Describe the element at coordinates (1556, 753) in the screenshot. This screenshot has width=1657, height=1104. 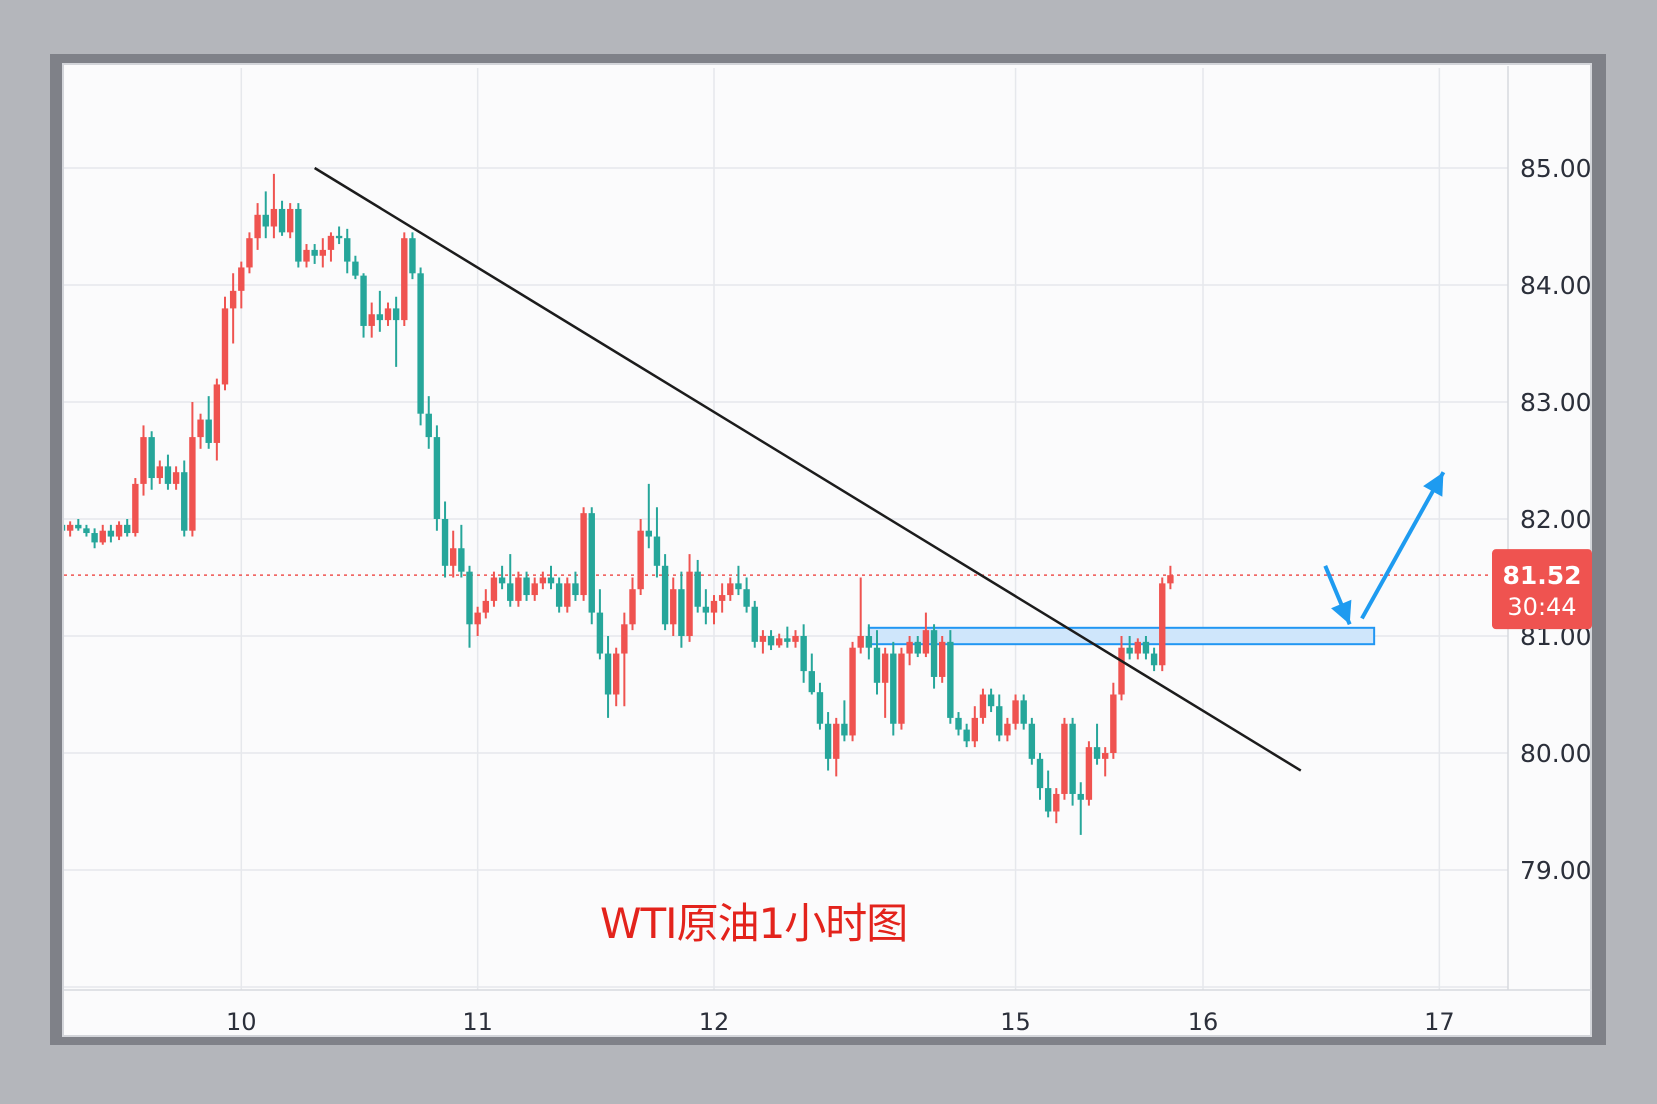
I see `y-tick-label: 80.00` at that location.